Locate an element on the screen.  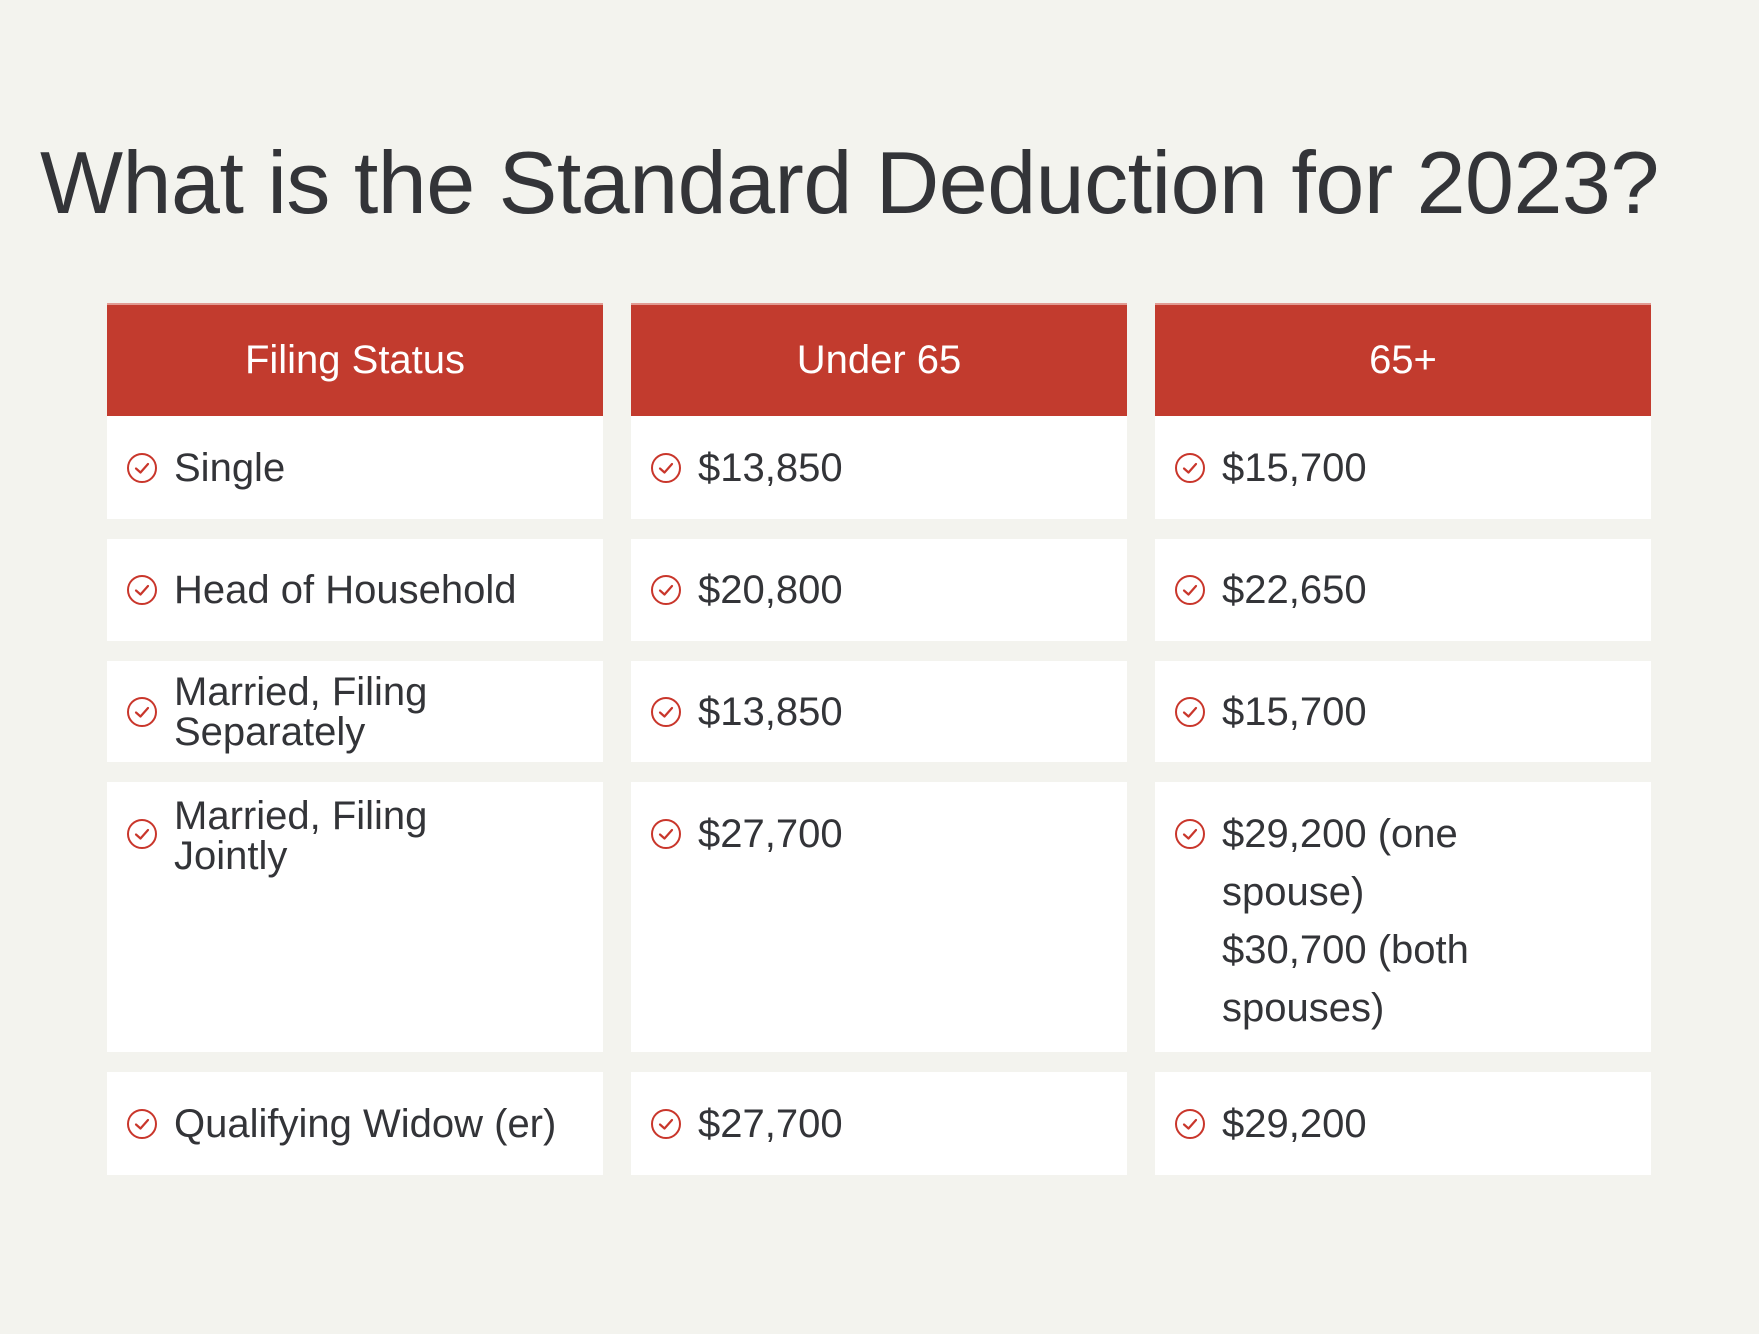
over-65-amount: $22,650 is located at coordinates (1294, 590).